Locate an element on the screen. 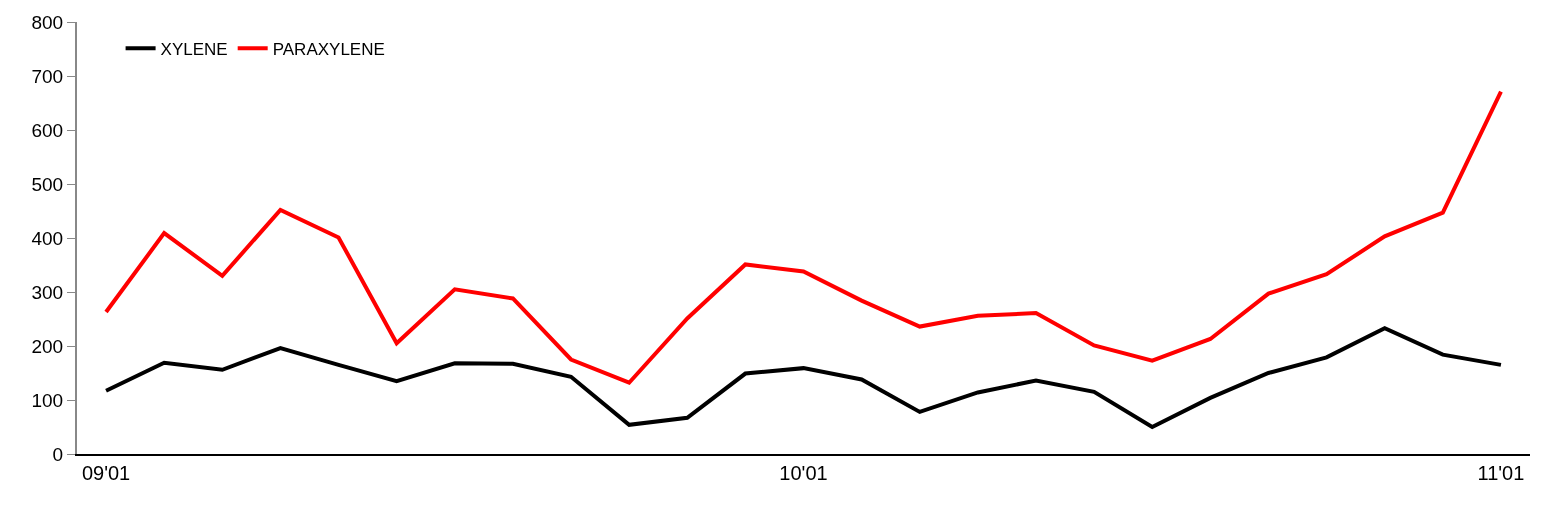 This screenshot has height=506, width=1543. x-tick-label: 09'01 is located at coordinates (106, 473).